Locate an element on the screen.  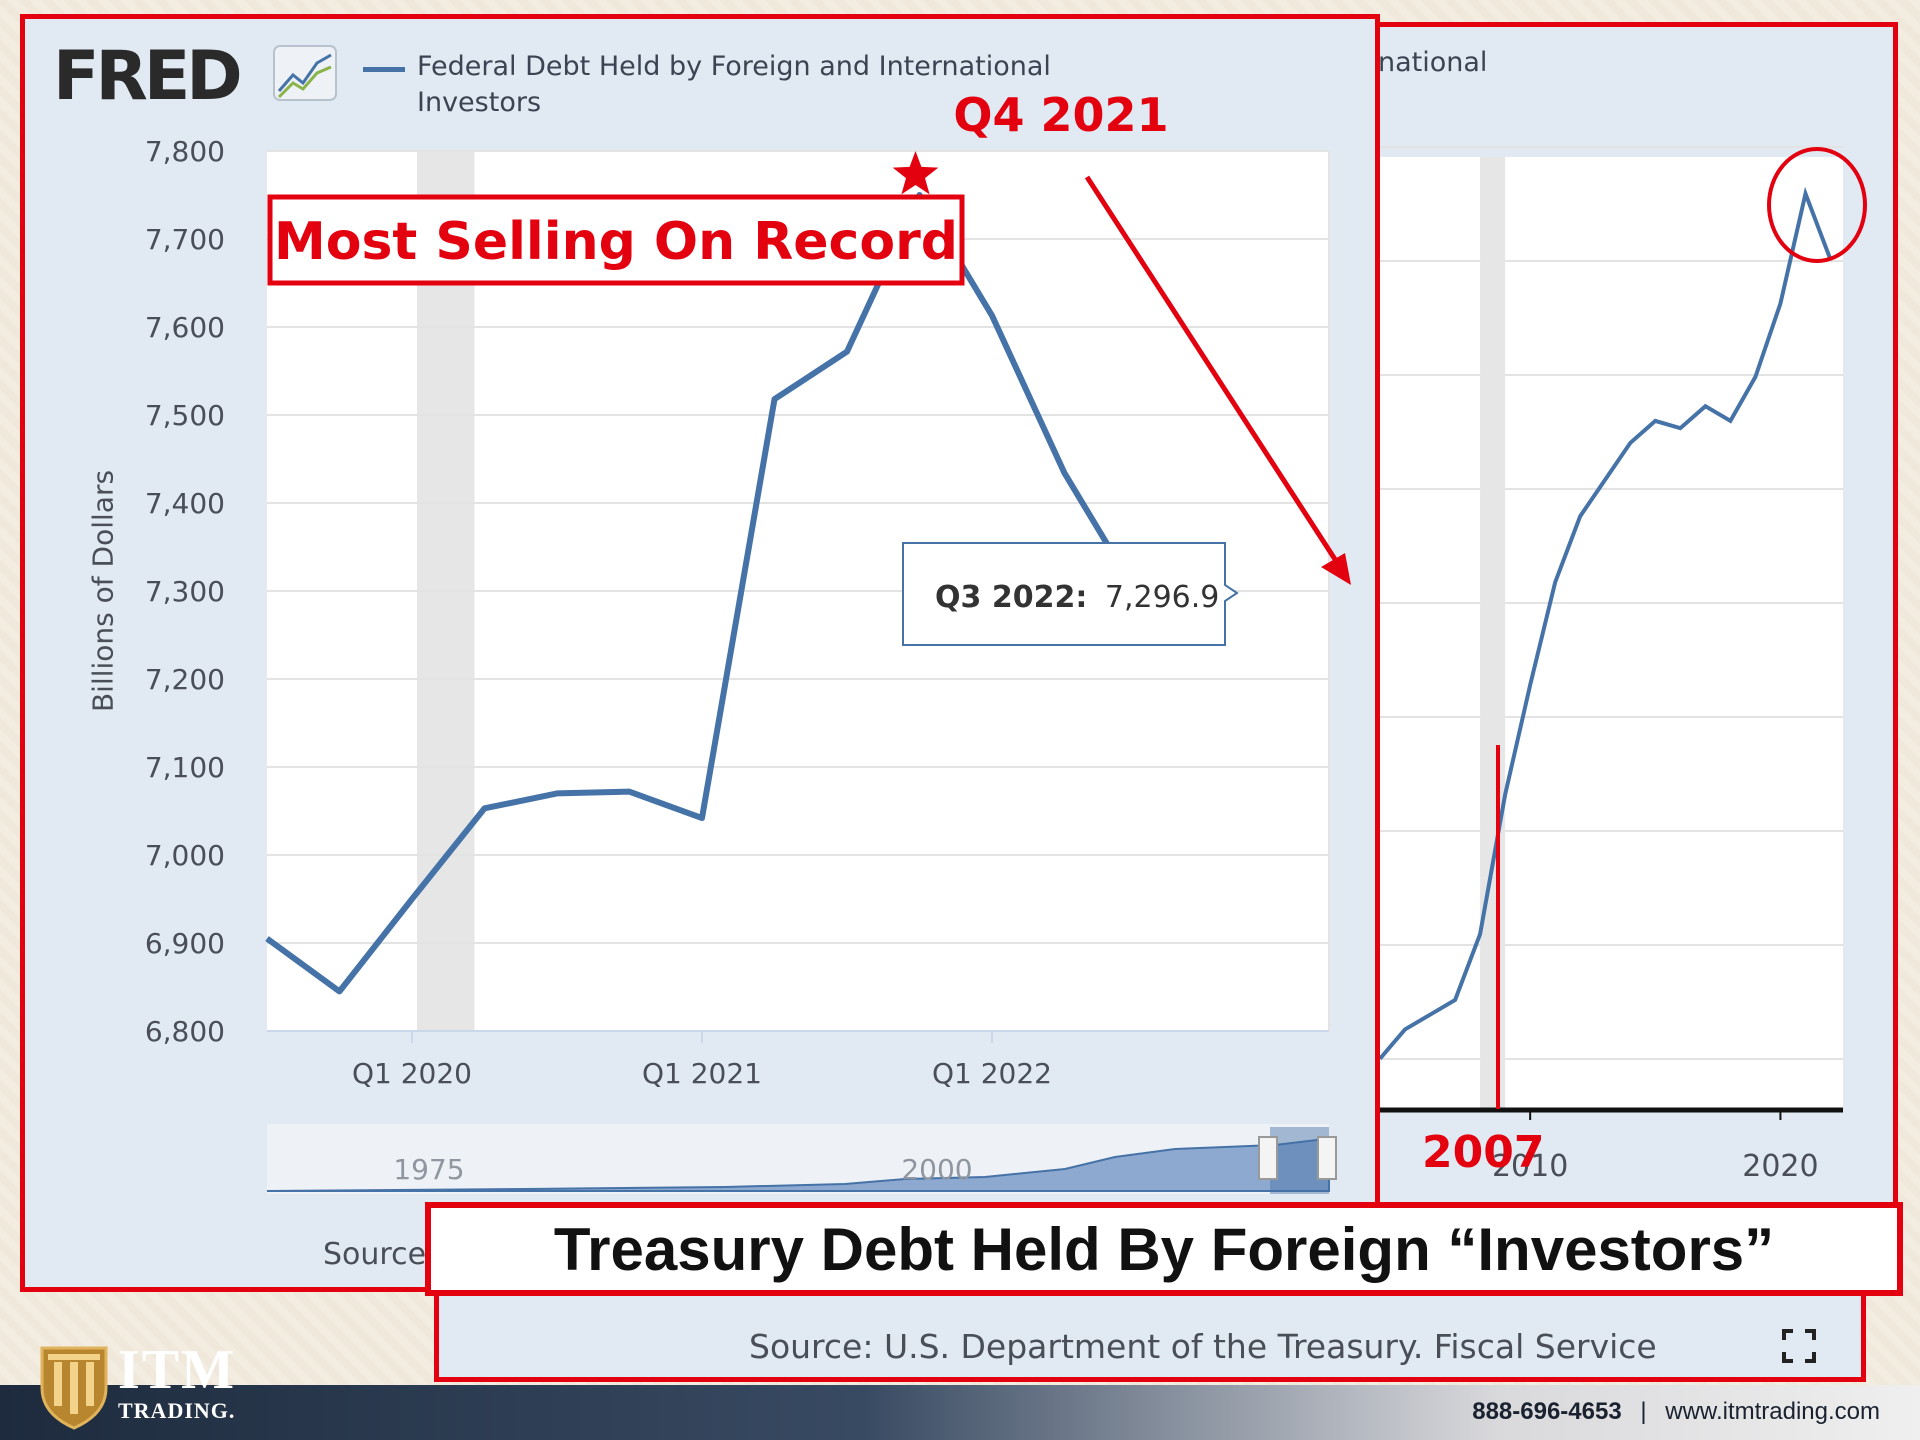
record-callout-box is located at coordinates (616, 240).